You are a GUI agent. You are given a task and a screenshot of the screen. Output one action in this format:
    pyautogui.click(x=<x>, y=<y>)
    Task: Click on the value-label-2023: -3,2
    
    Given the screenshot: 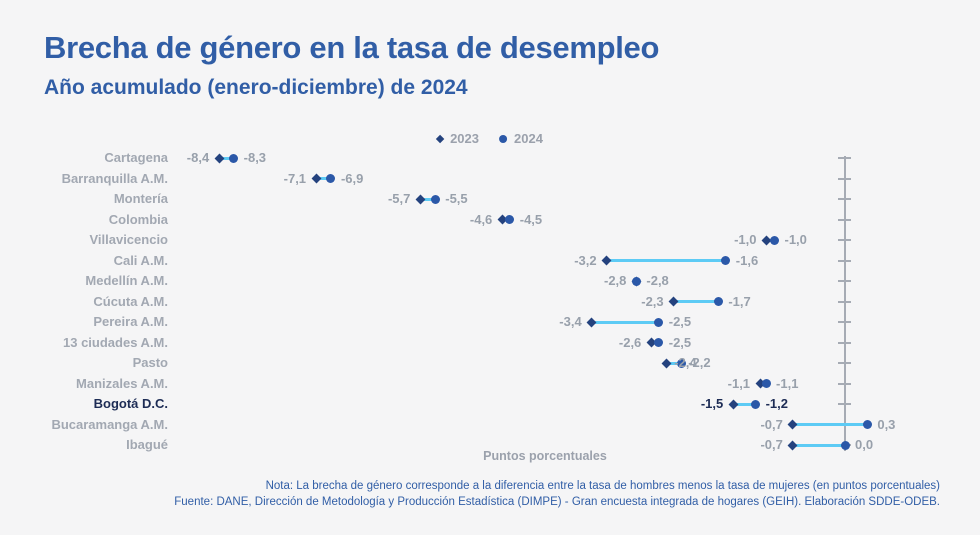 What is the action you would take?
    pyautogui.click(x=585, y=260)
    